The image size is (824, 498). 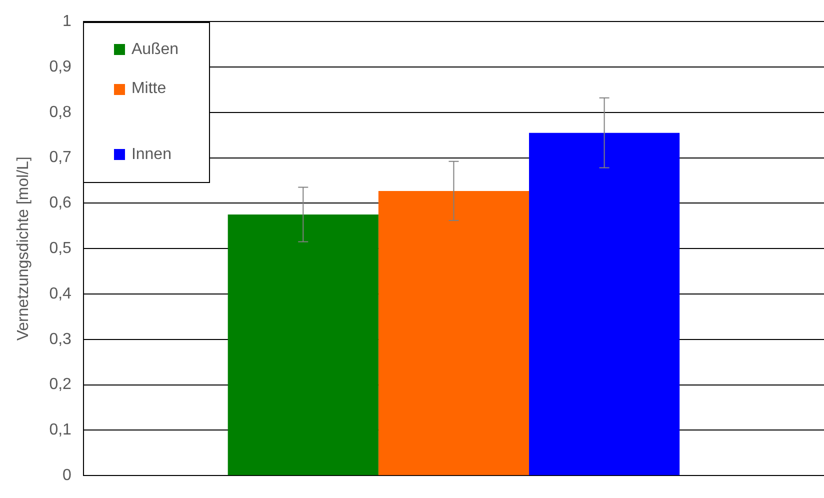 I want to click on y-tick-label: 0,4, so click(x=60, y=293).